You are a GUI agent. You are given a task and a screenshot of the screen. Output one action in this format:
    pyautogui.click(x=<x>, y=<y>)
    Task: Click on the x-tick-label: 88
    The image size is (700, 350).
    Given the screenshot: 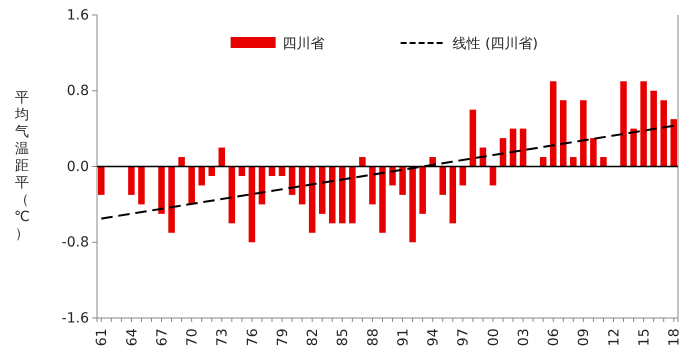 What is the action you would take?
    pyautogui.click(x=373, y=337)
    